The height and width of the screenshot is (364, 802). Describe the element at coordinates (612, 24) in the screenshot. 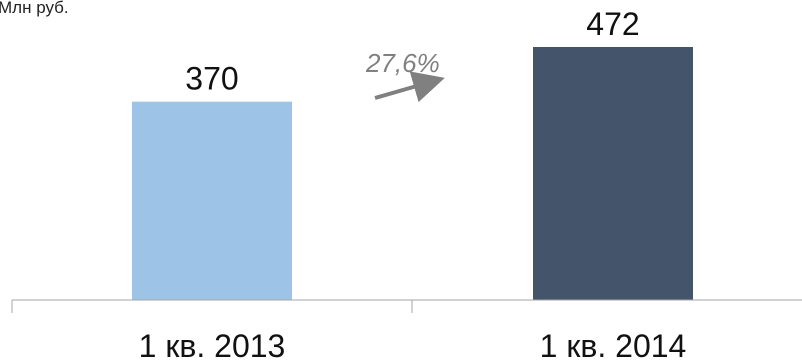

I see `value-label-2: 472` at that location.